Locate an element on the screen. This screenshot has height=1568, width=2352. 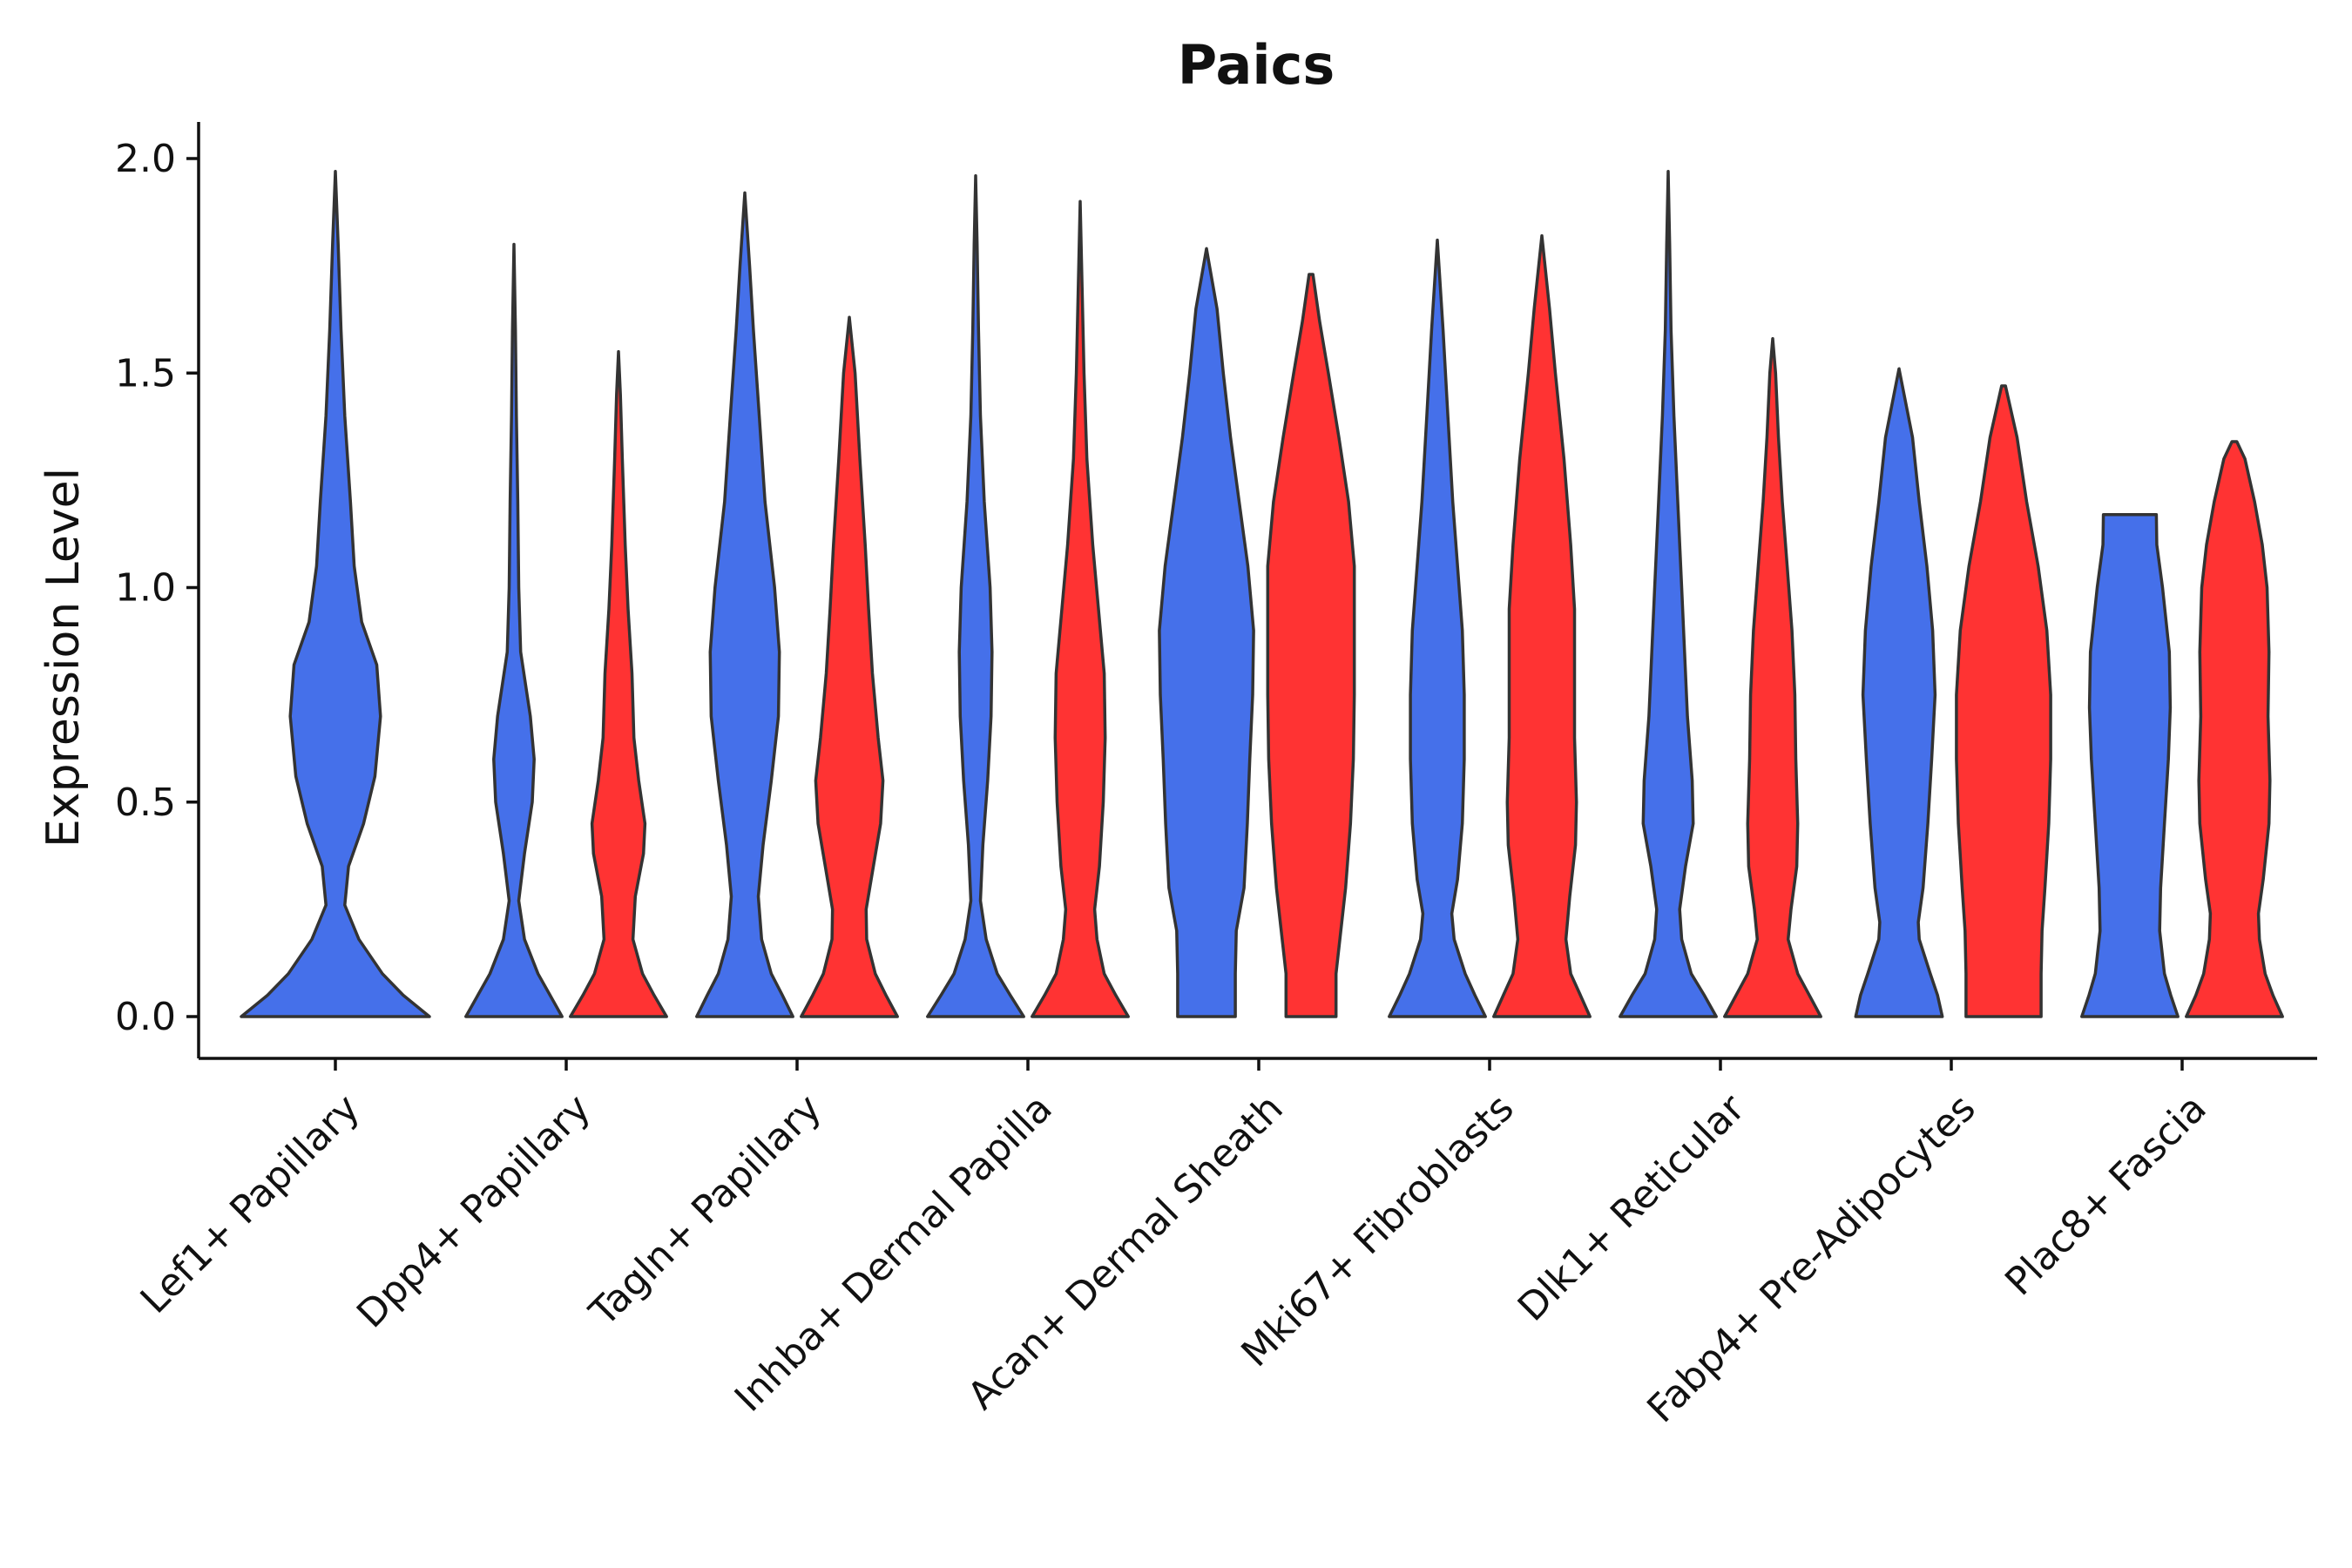
y-axis: 0.0 0.5 1.0 1.5 2.0 is located at coordinates (157, 590).